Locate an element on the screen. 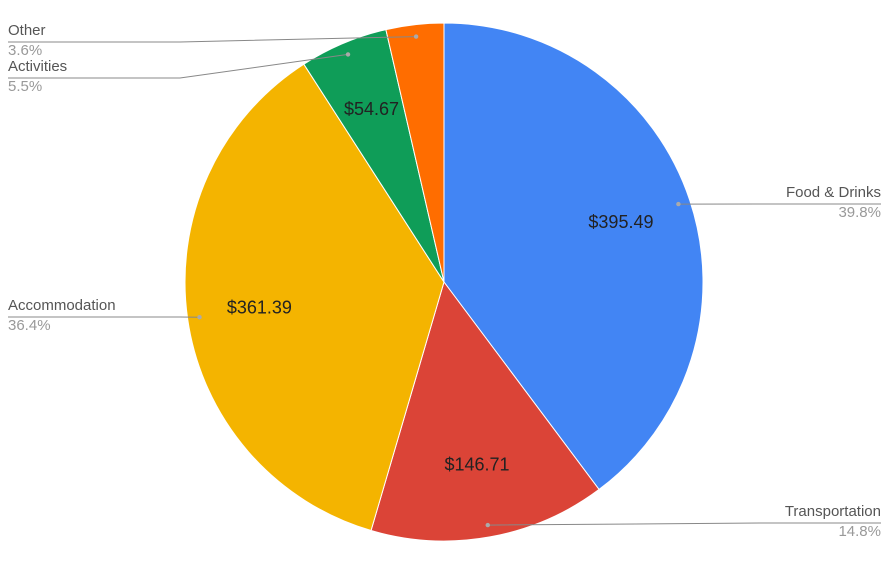 This screenshot has height=561, width=895. slice-percent: 5.5% is located at coordinates (25, 86).